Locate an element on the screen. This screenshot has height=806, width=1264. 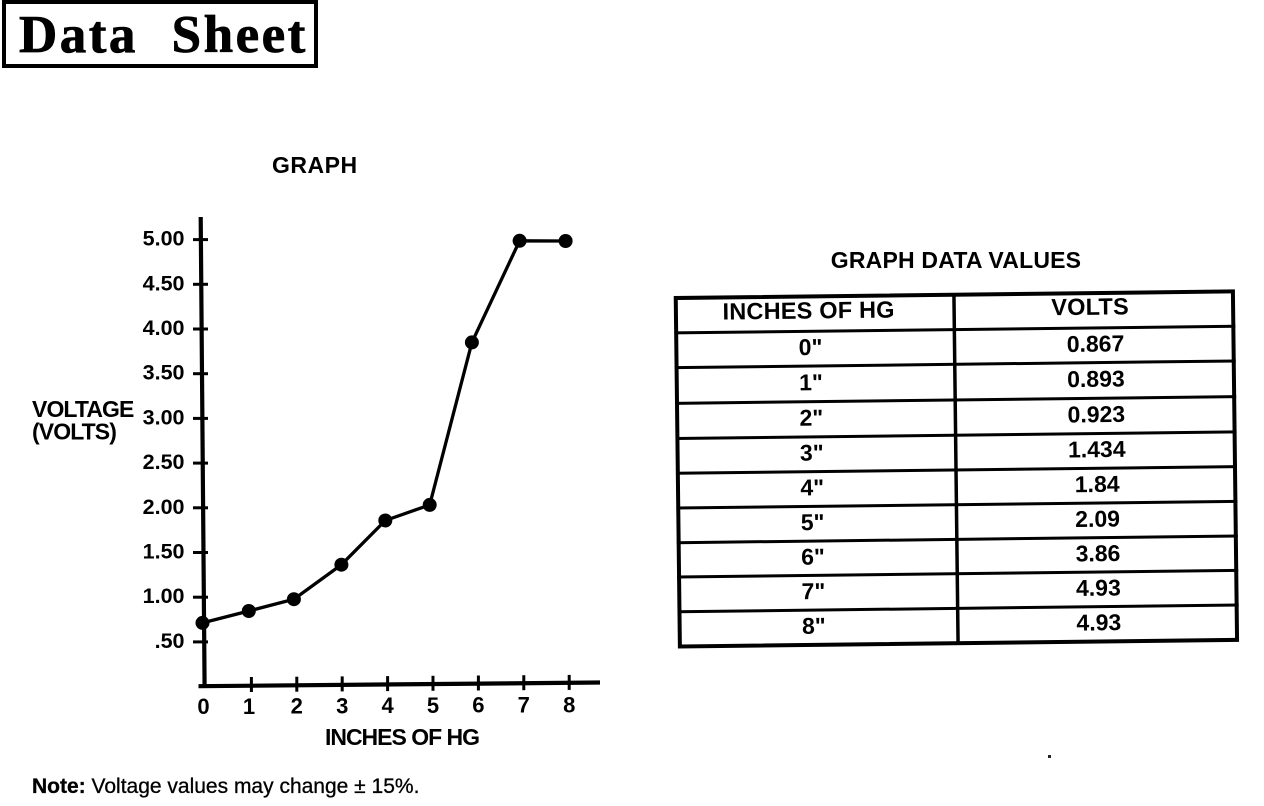
svg-text: 1" is located at coordinates (811, 382).